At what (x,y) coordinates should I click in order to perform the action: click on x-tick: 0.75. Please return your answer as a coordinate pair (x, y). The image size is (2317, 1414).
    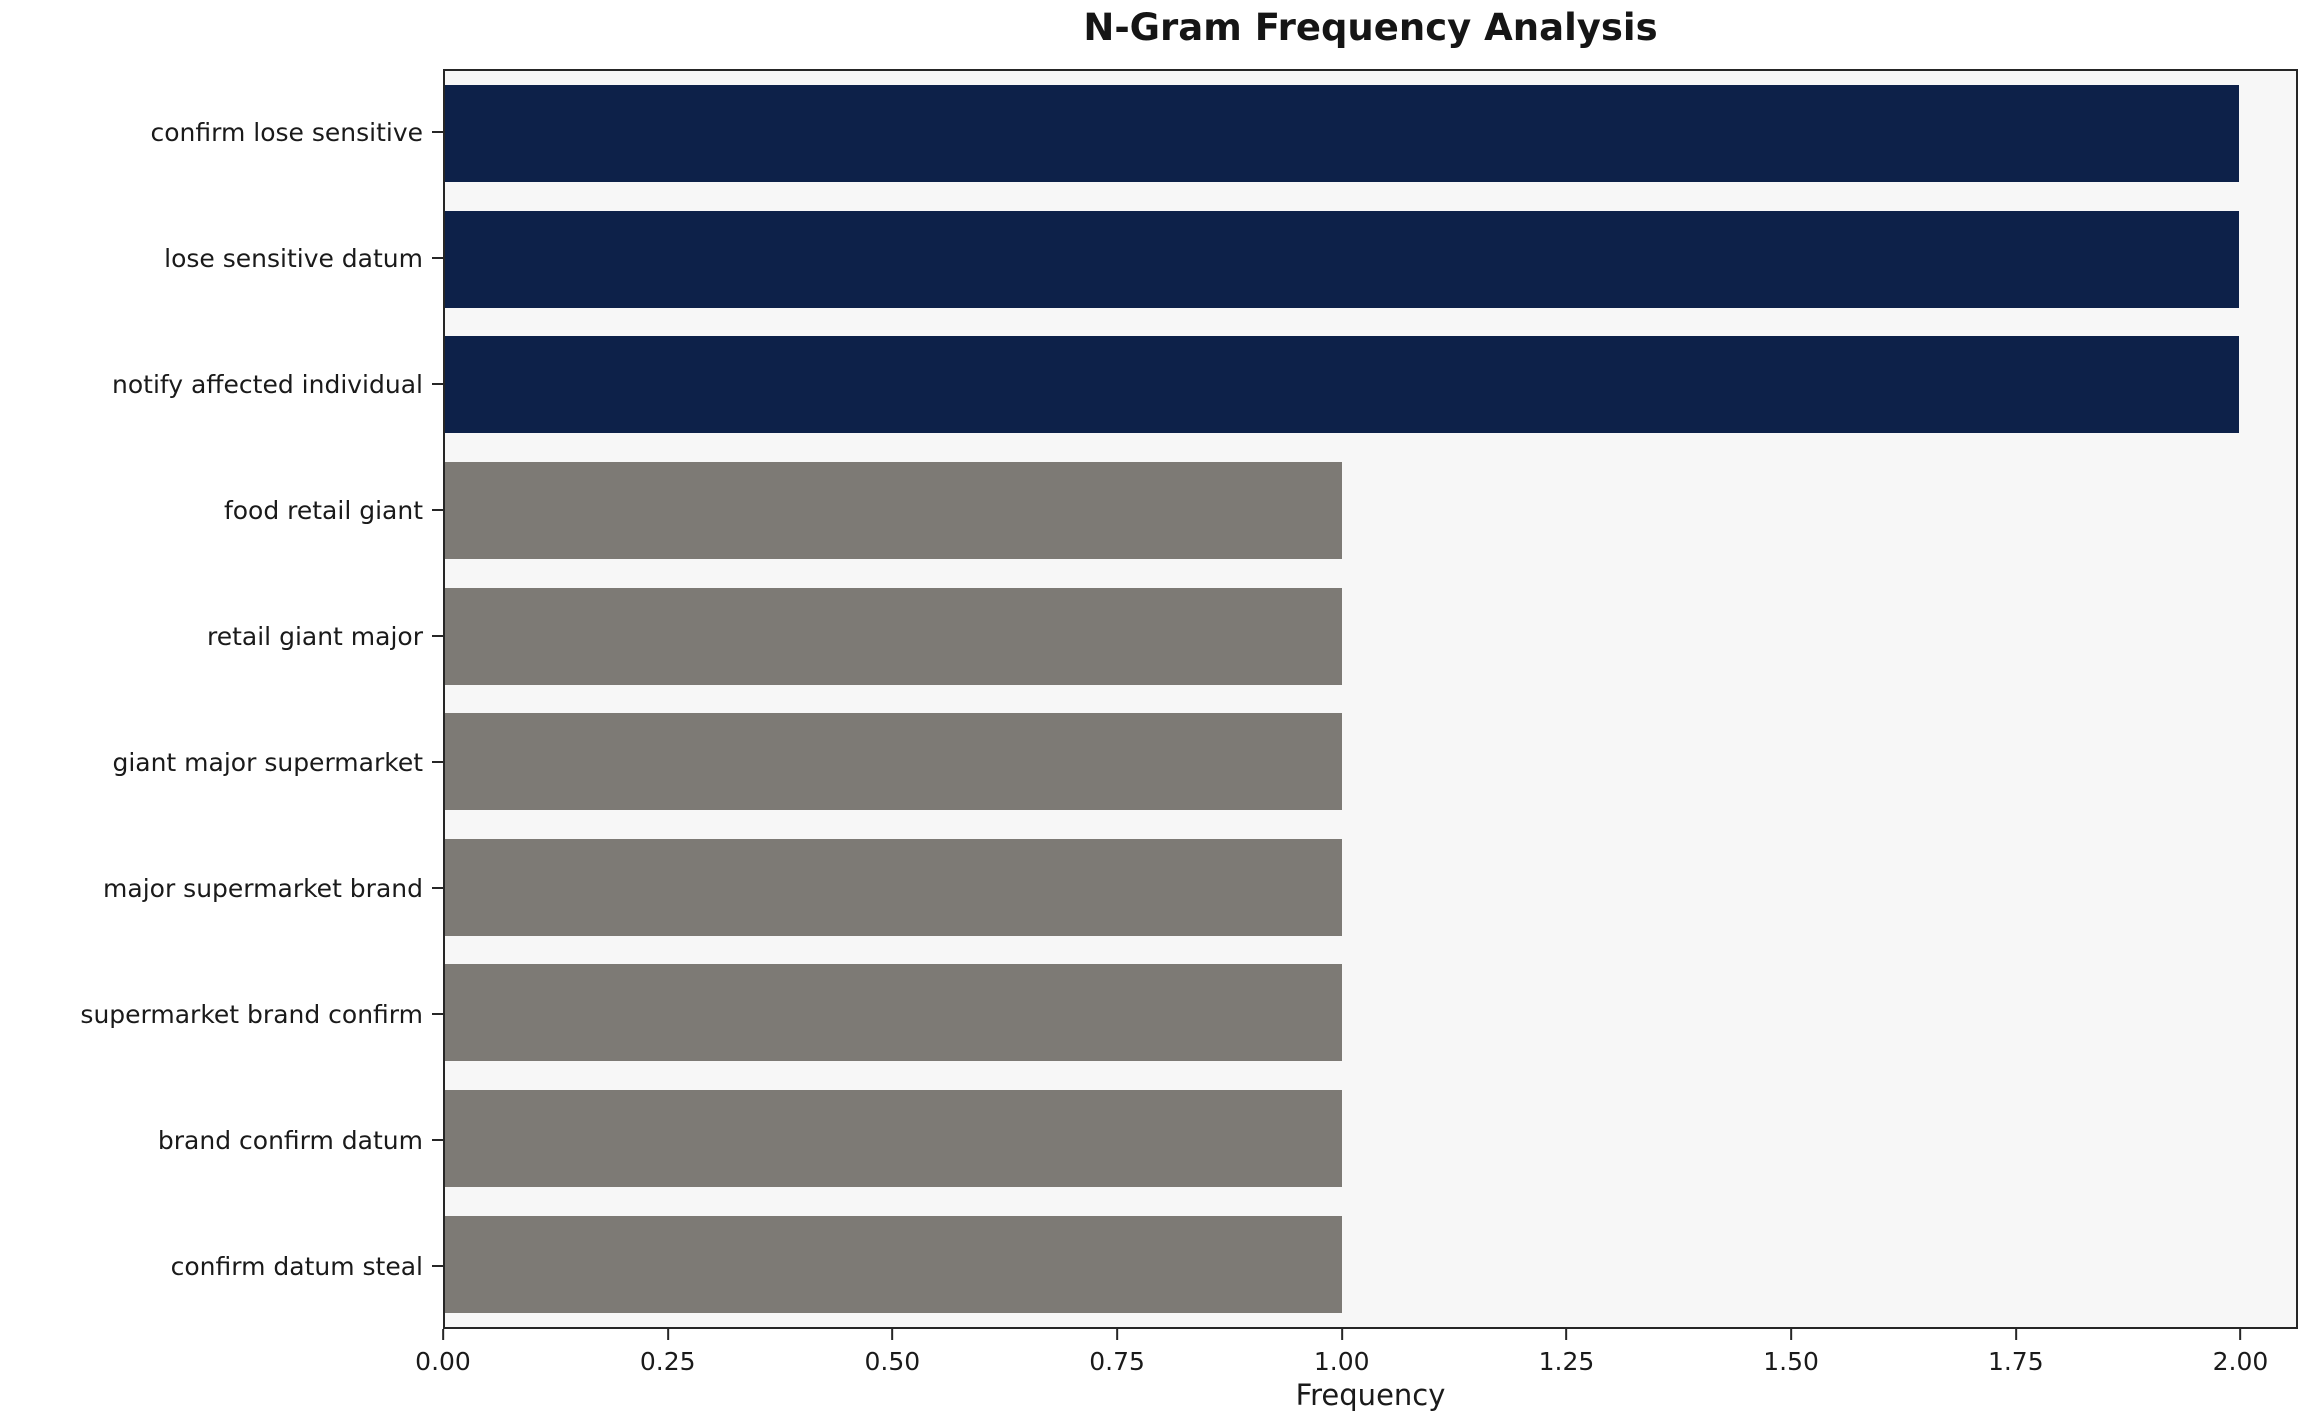
    Looking at the image, I should click on (1117, 1352).